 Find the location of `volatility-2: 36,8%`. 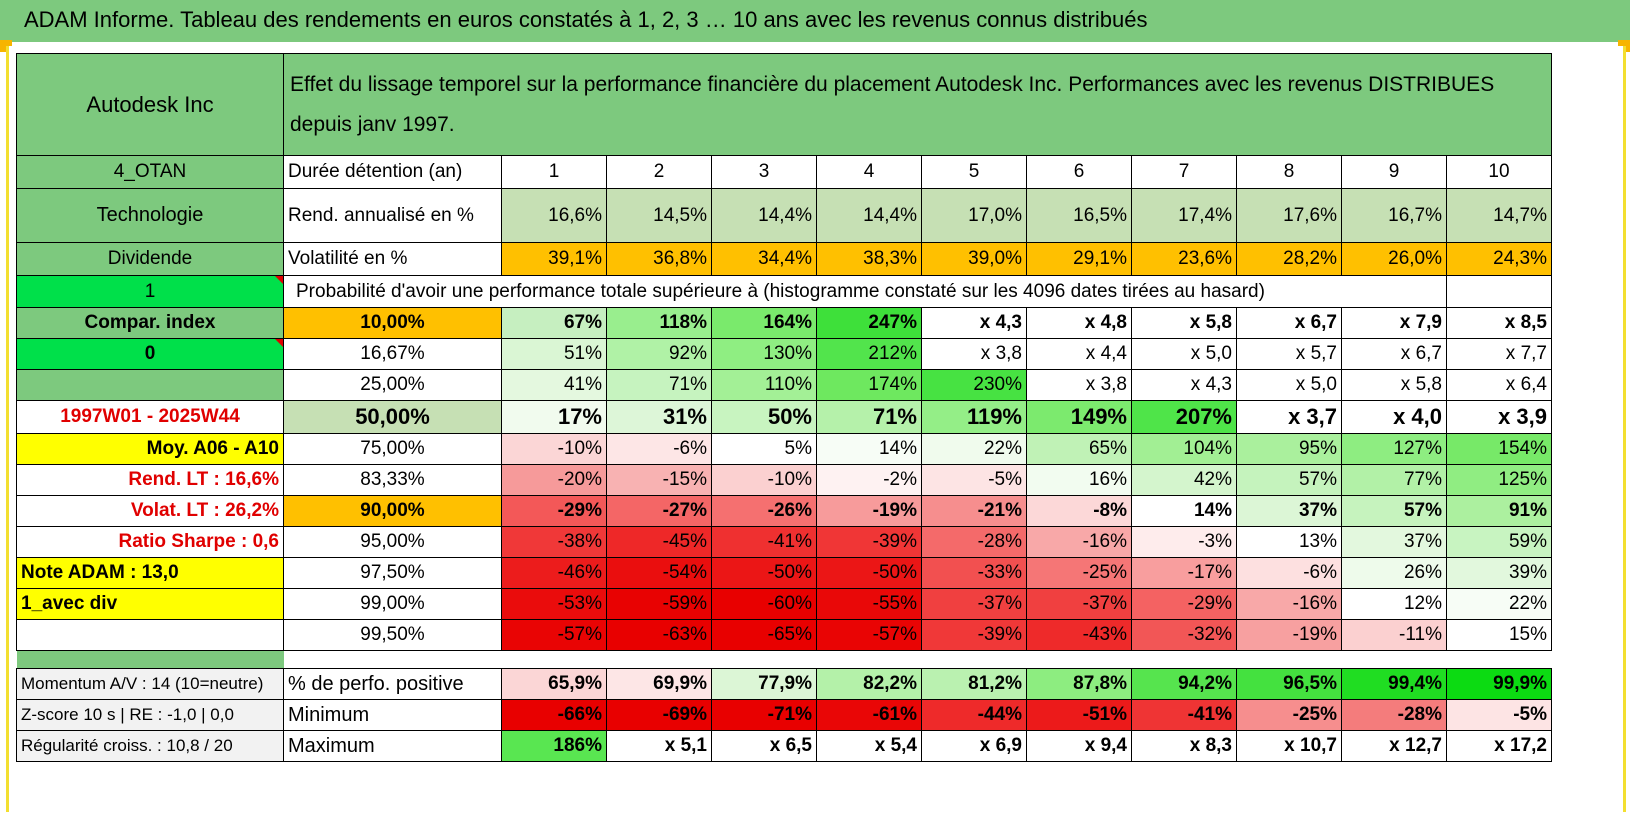

volatility-2: 36,8% is located at coordinates (659, 259).